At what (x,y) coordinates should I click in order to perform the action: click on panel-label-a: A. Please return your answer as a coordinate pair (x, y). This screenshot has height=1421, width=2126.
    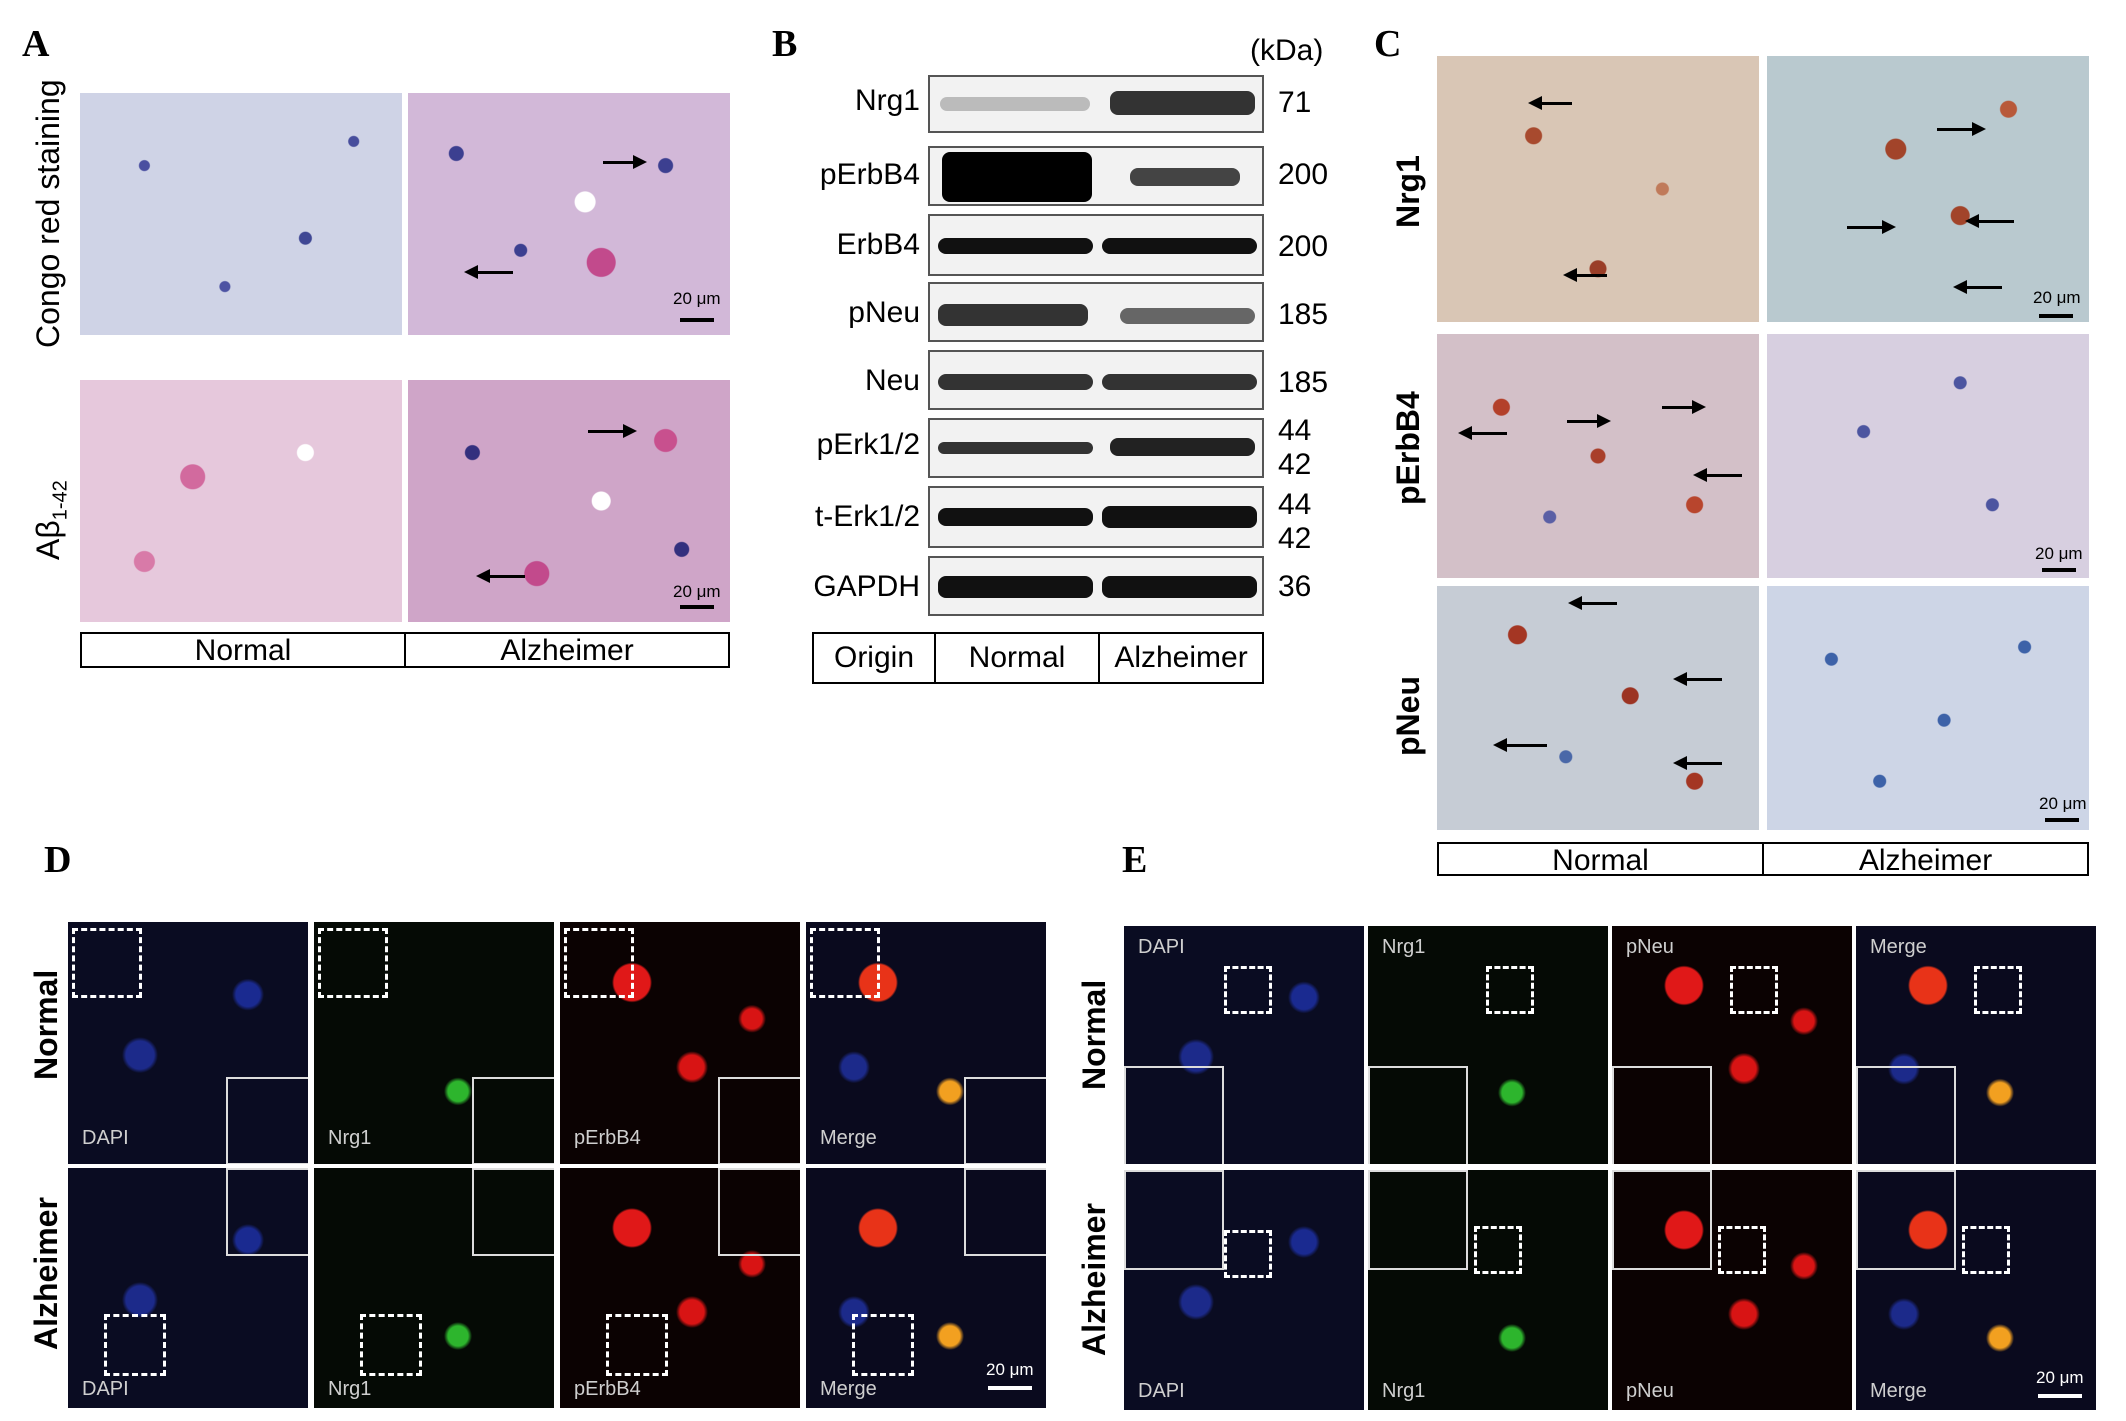
    Looking at the image, I should click on (36, 44).